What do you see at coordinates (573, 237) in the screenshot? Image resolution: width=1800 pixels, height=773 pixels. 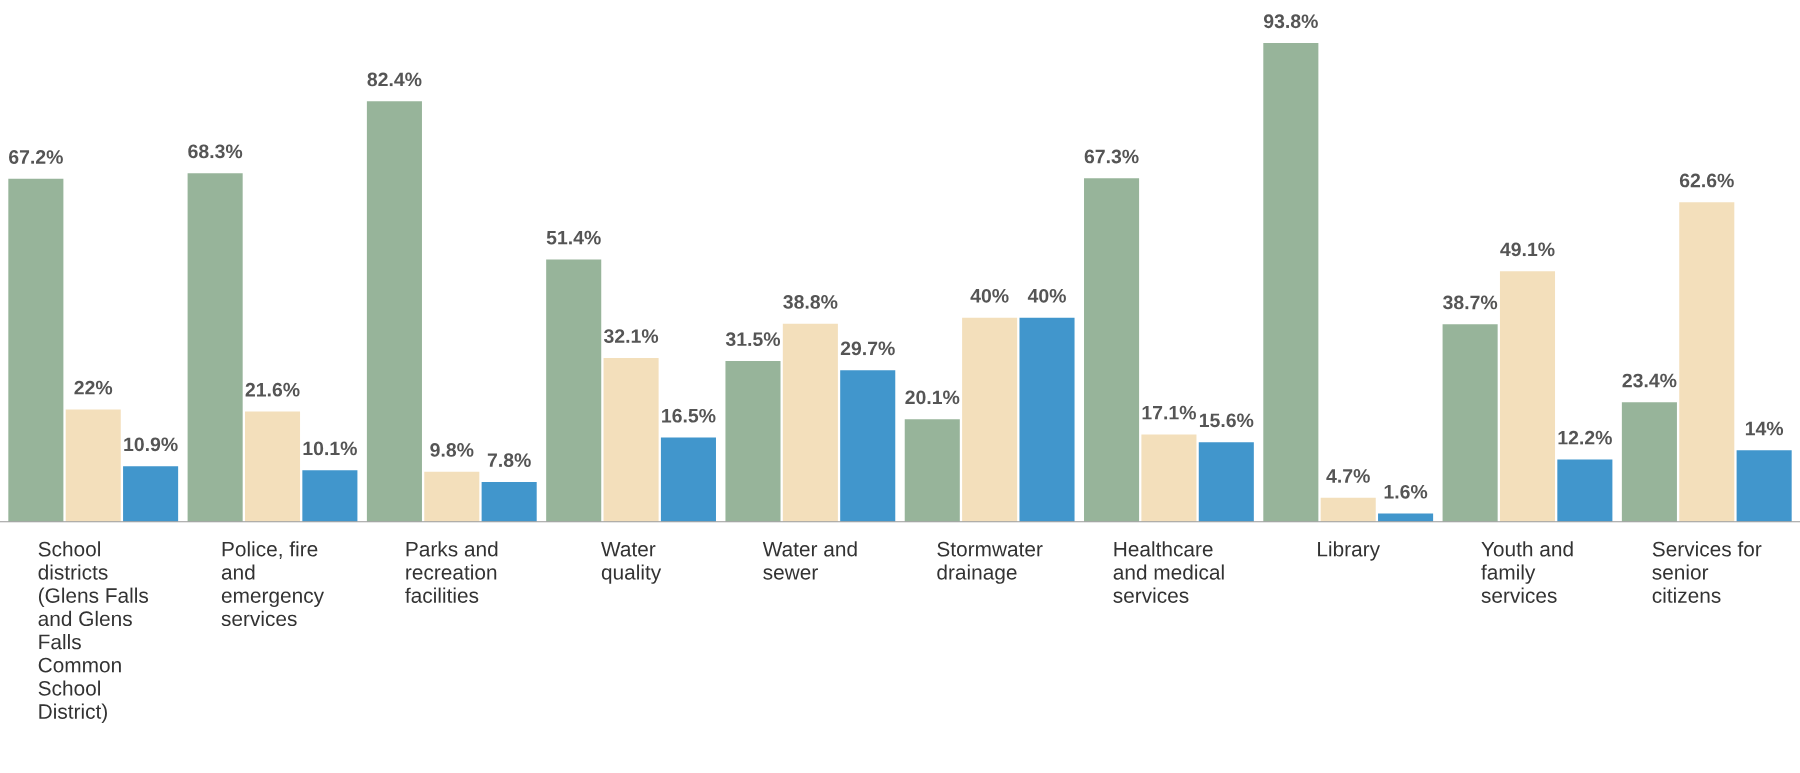 I see `data-label: 51.4%` at bounding box center [573, 237].